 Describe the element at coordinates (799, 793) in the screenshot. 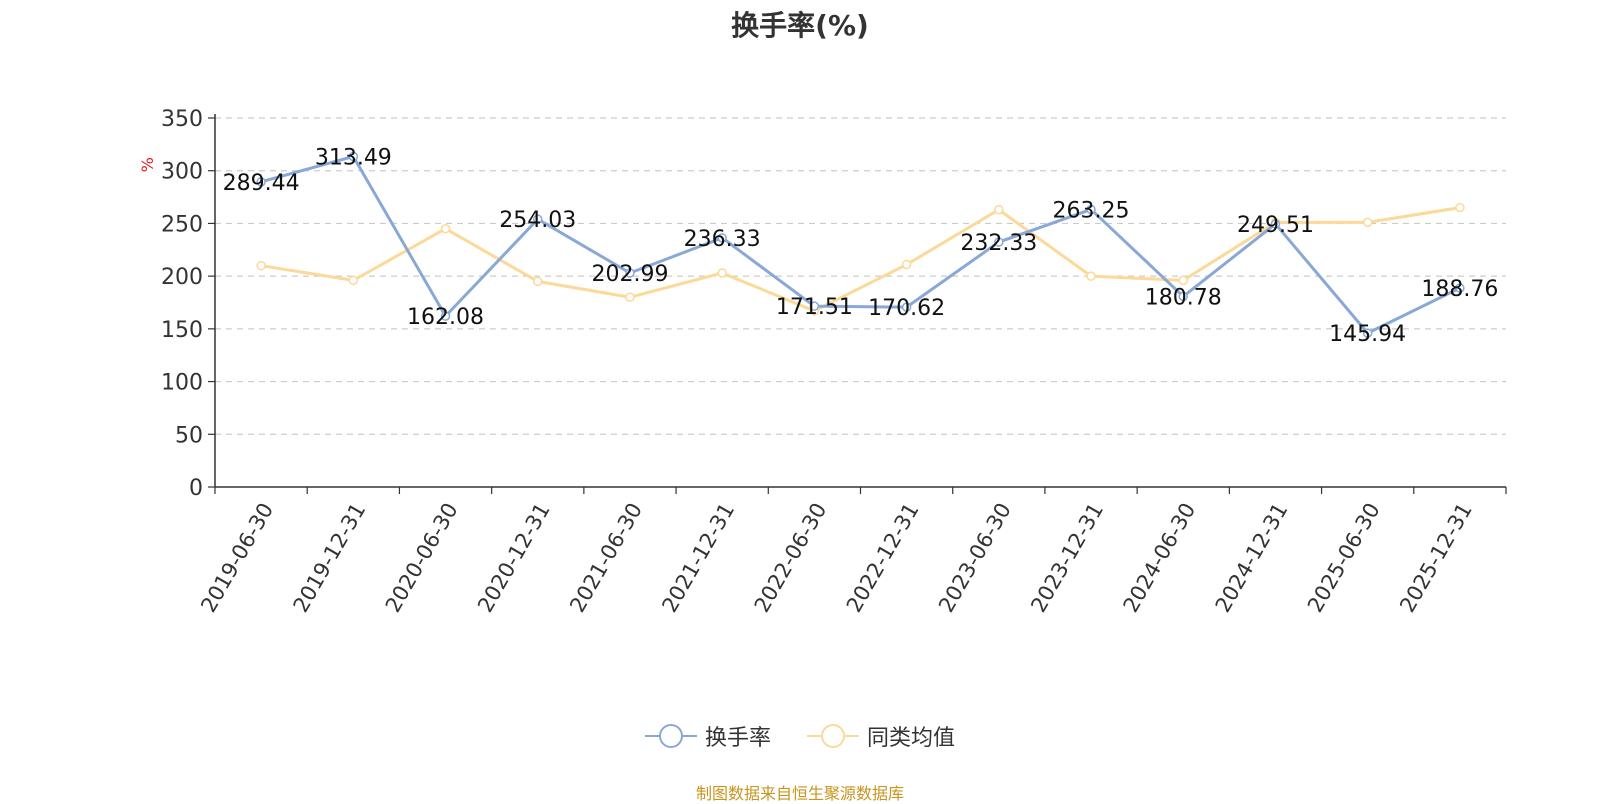

I see `source-note: 制图数据来自恒生聚源数据库` at that location.